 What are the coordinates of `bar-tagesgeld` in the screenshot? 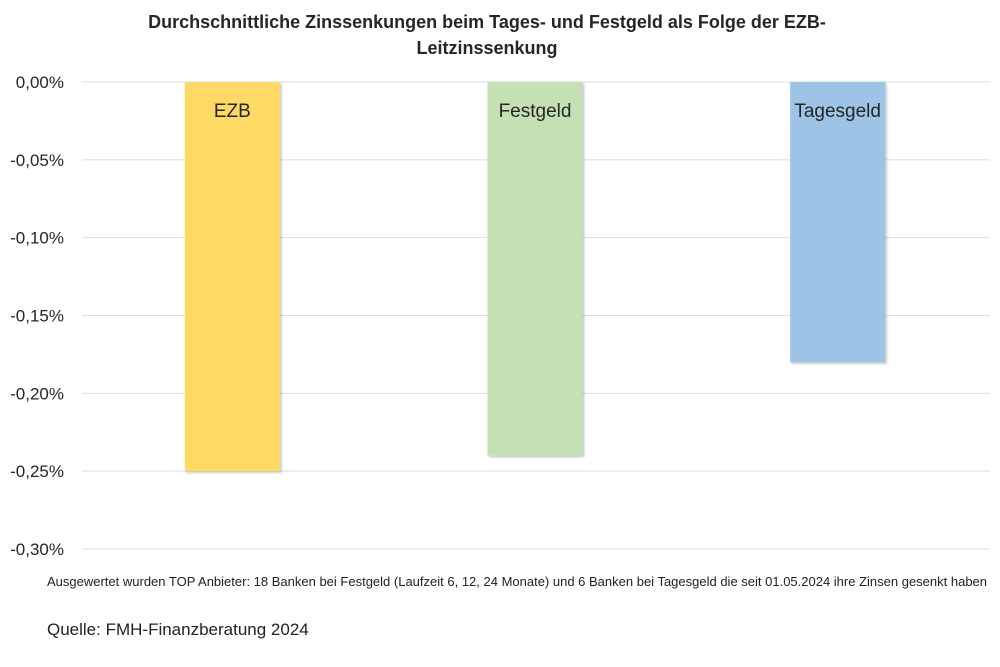 It's located at (838, 222).